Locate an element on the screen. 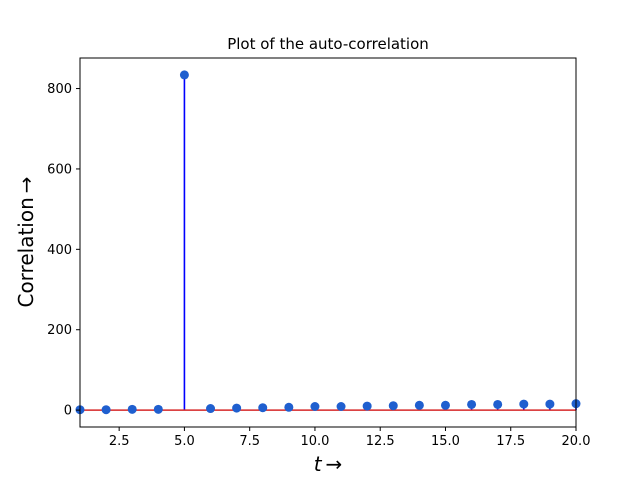  y-tick-label: 400 is located at coordinates (59, 250).